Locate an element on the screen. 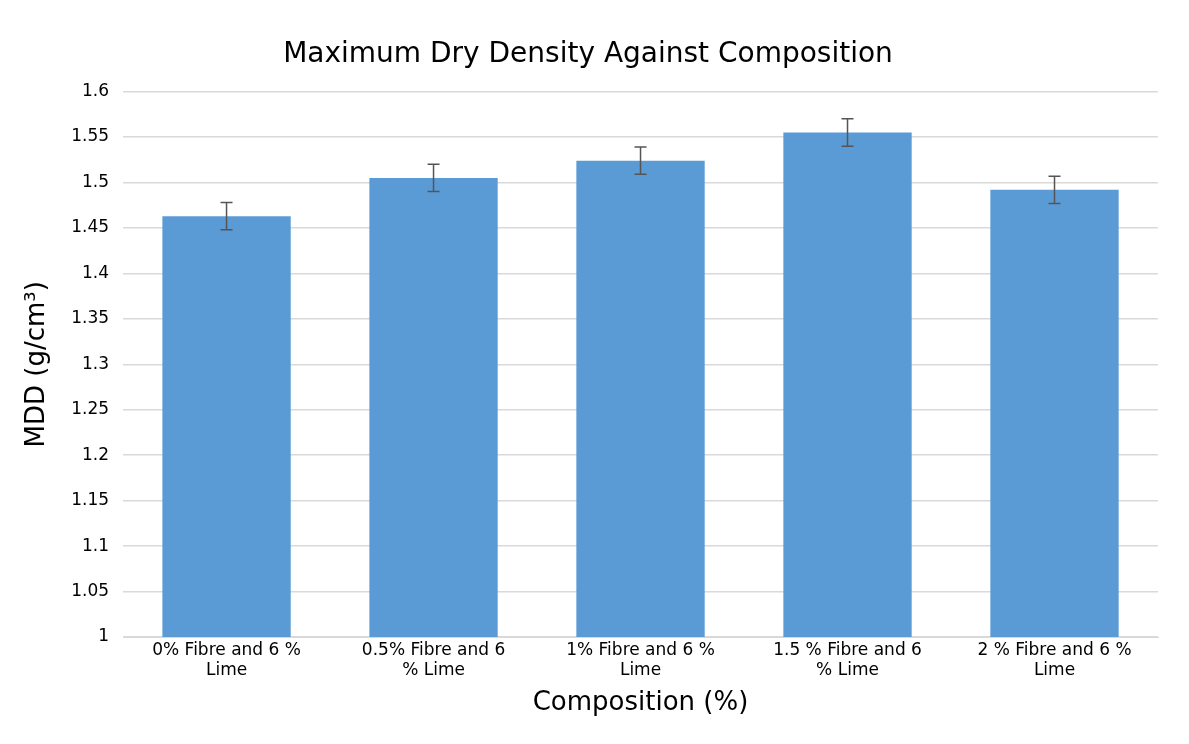 Image resolution: width=1189 pixels, height=744 pixels. y-axis-title: MDD (g/cm³) is located at coordinates (35, 364).